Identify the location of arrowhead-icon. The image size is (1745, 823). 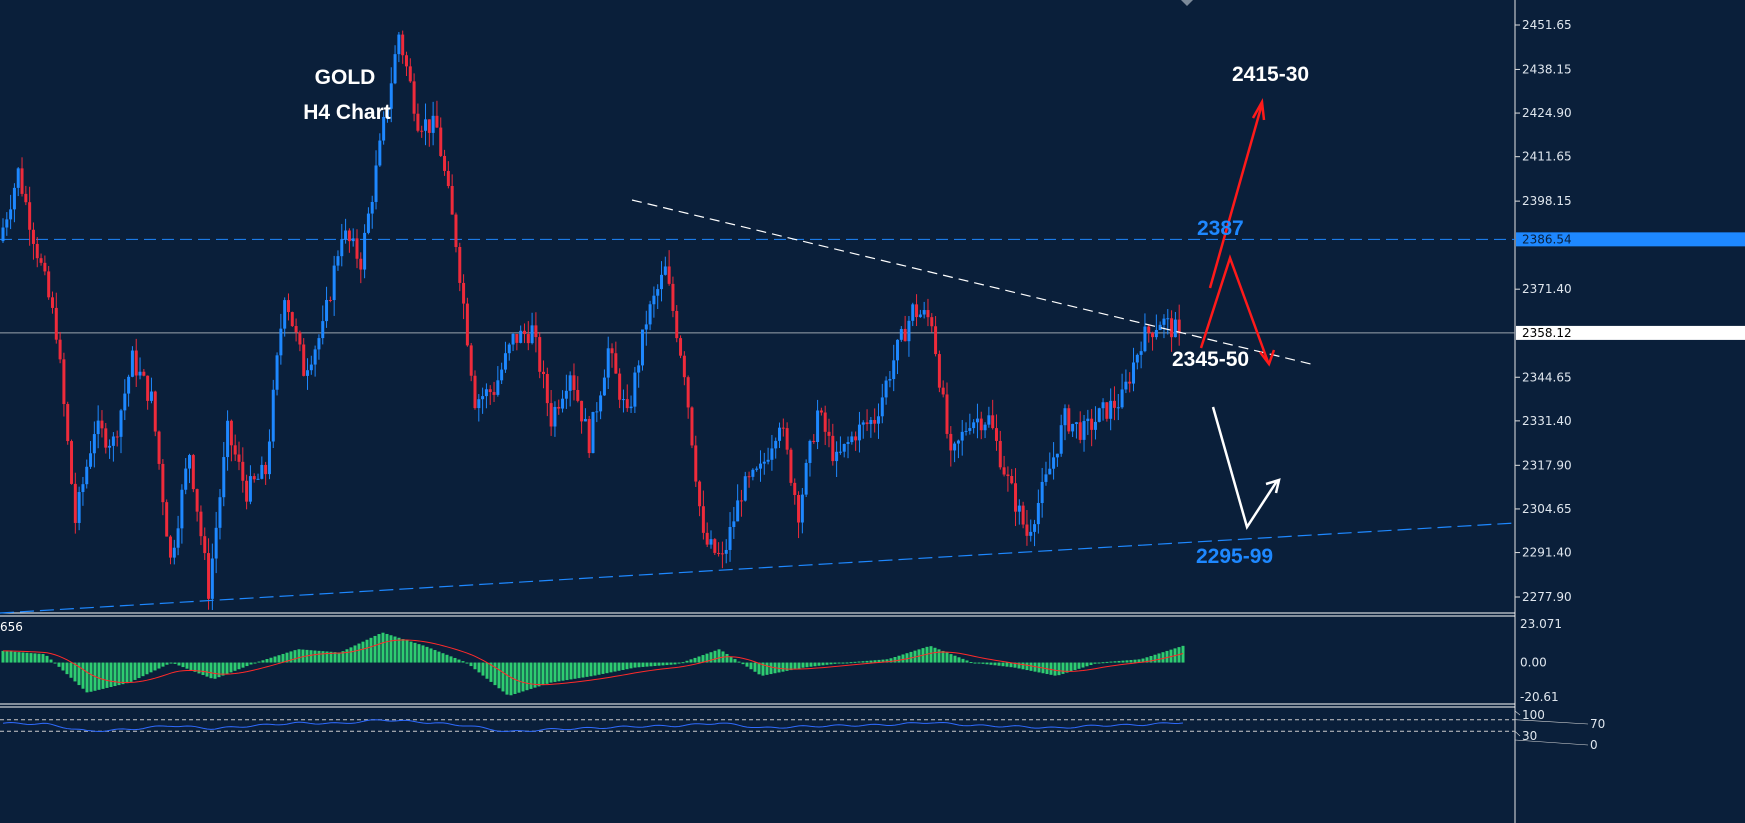
(1258, 109).